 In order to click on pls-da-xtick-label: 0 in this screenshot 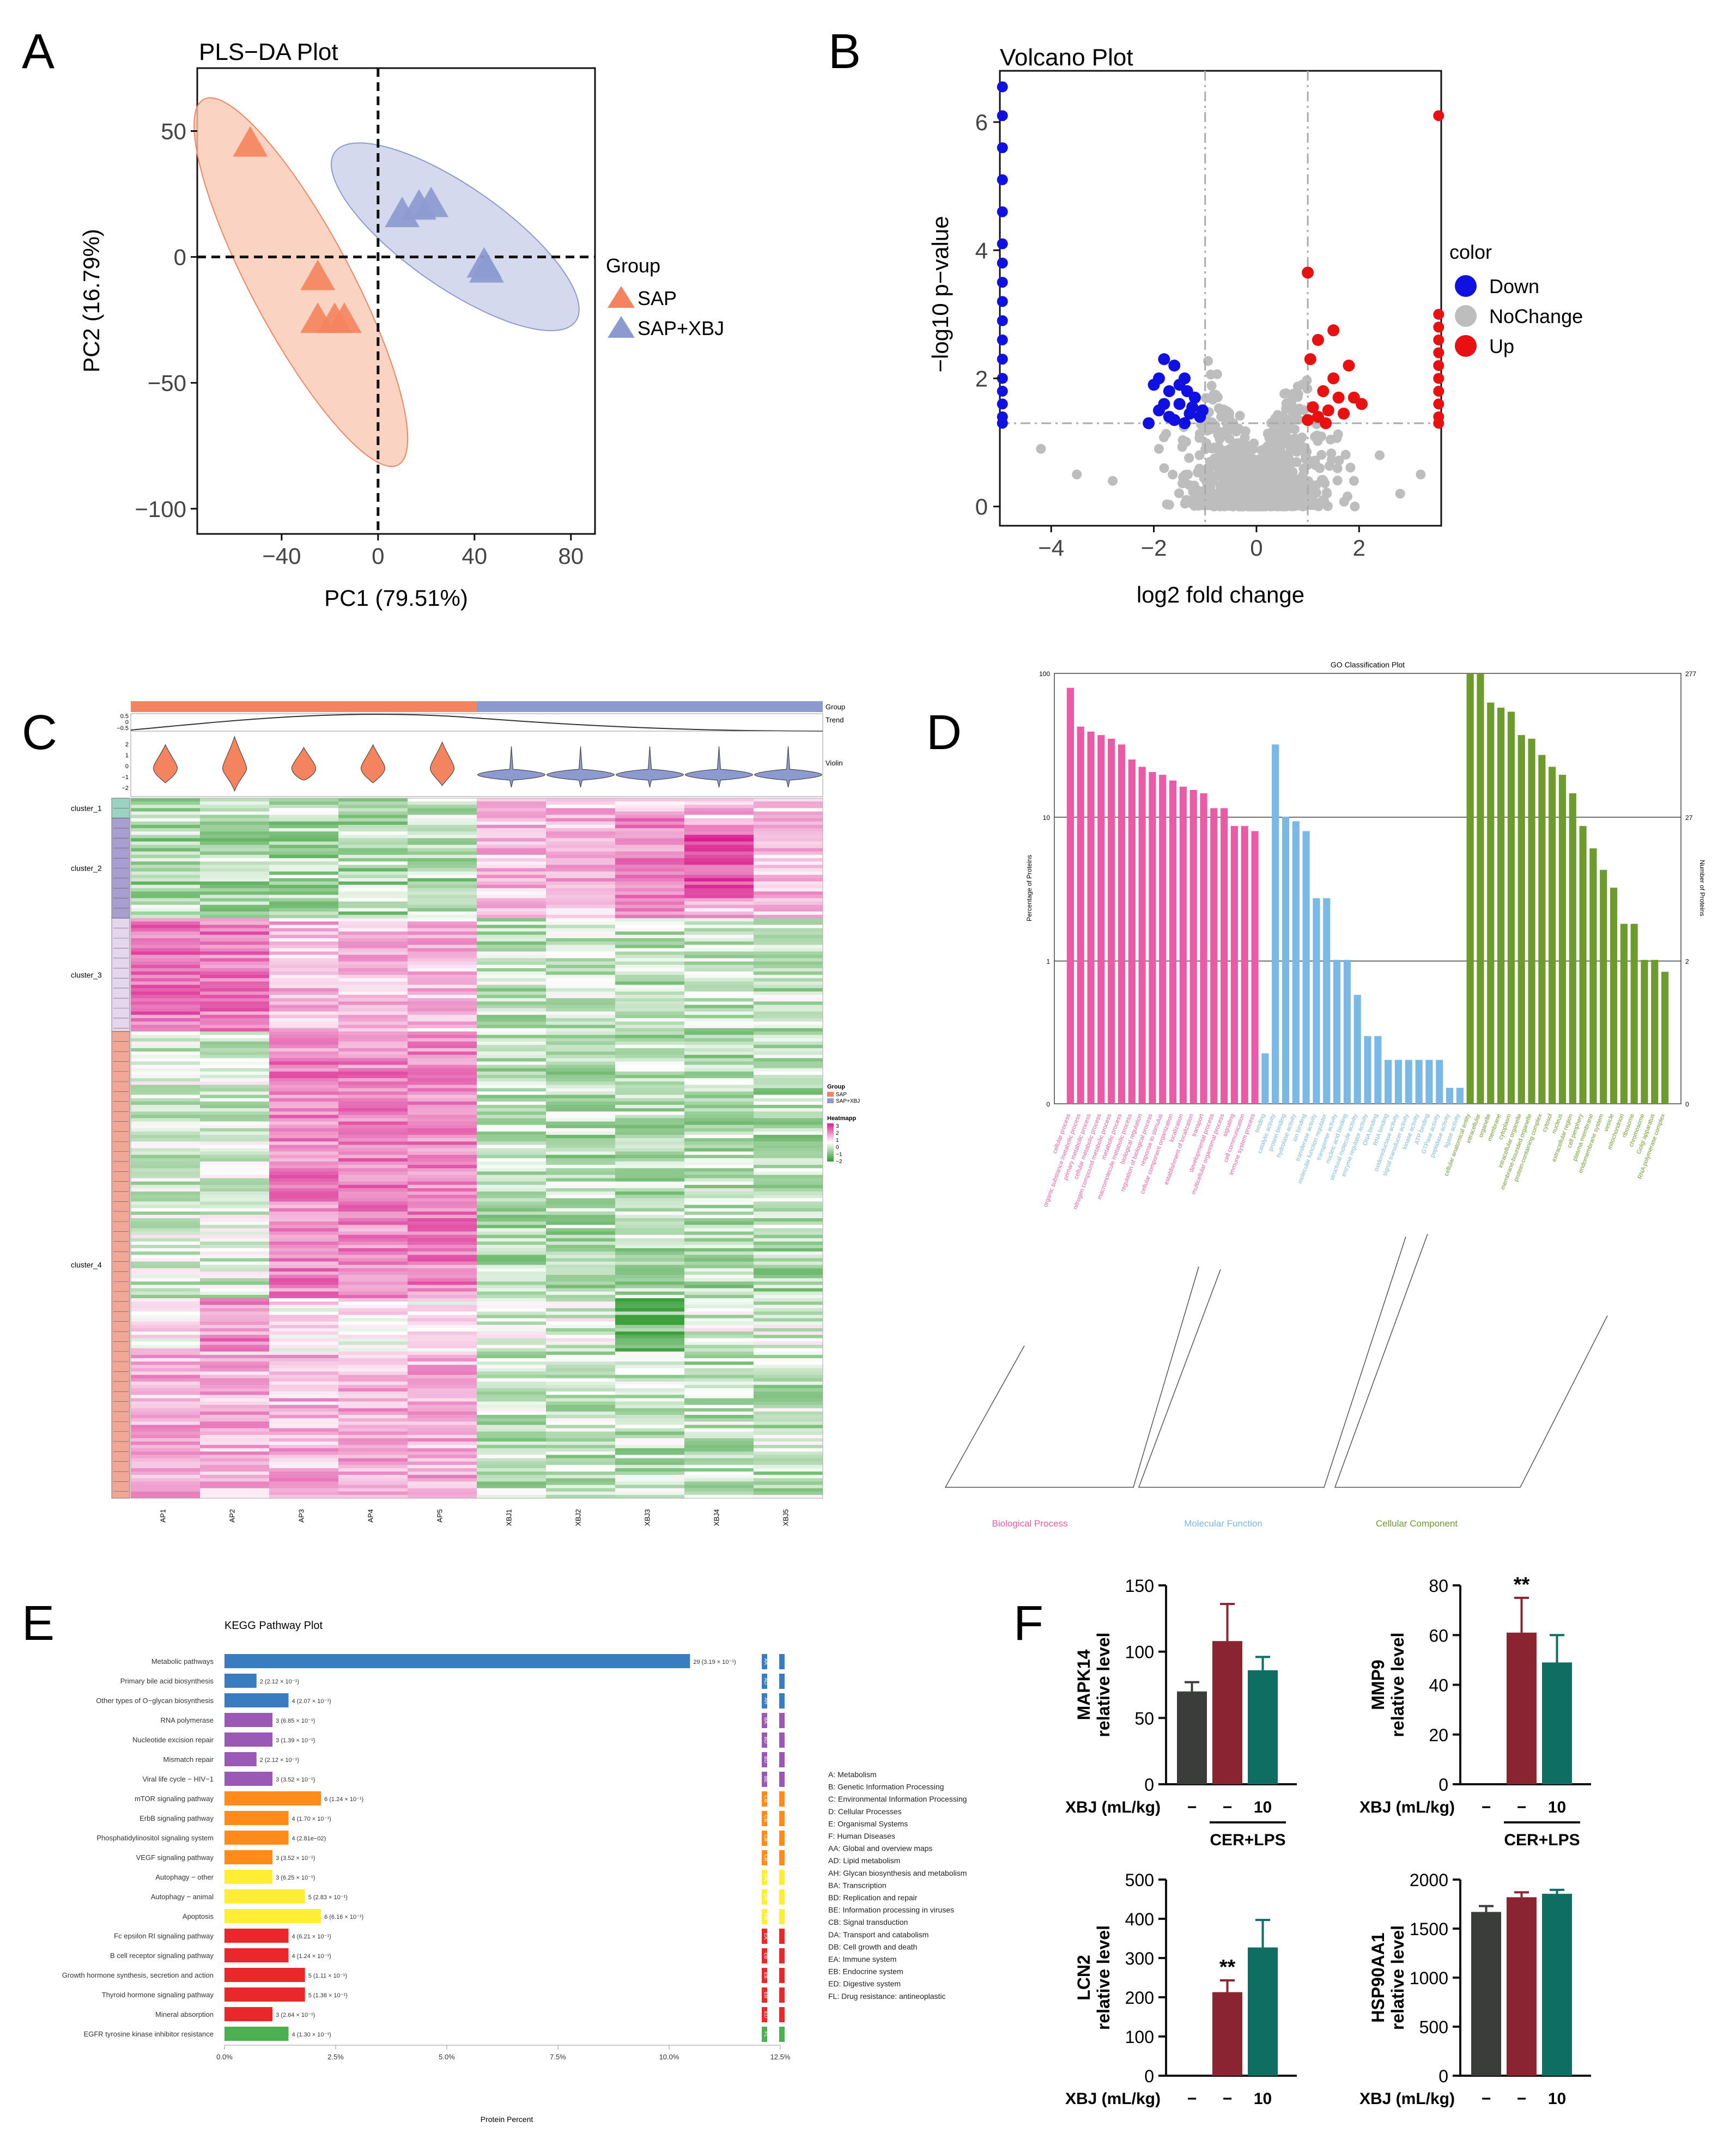, I will do `click(378, 556)`.